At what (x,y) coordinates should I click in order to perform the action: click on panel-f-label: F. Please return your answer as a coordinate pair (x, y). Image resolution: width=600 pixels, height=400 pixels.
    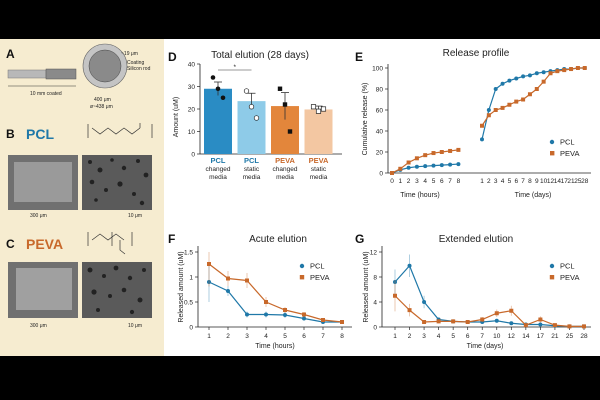
    Looking at the image, I should click on (171, 239).